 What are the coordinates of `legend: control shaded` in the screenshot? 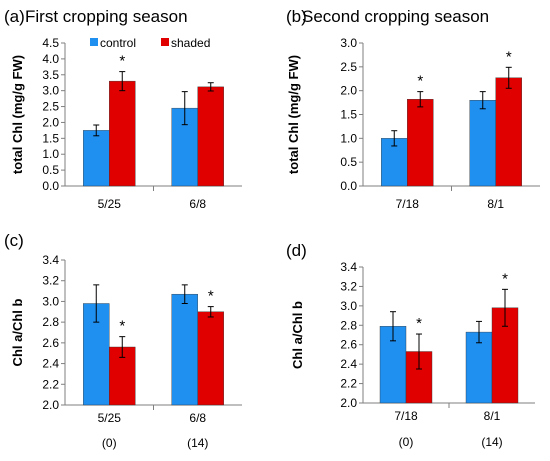 It's located at (150, 43).